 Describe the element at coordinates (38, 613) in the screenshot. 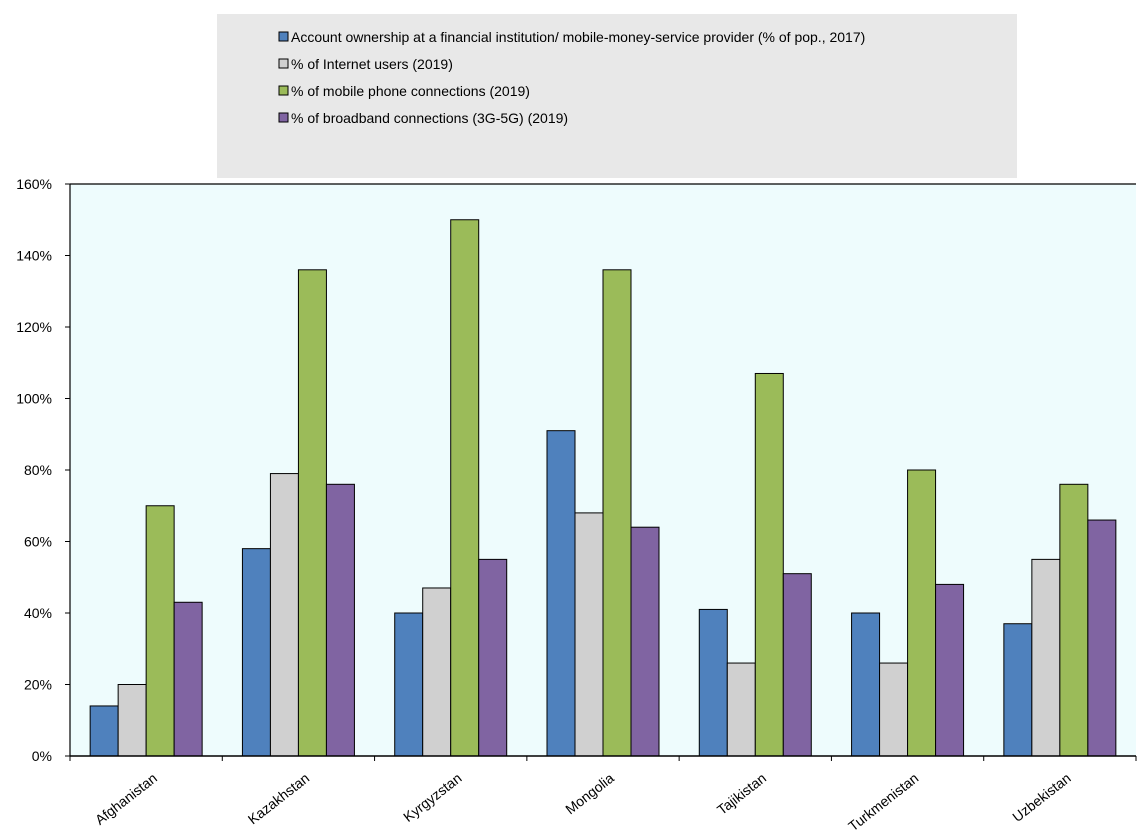

I see `y-tick-label: 40%` at that location.